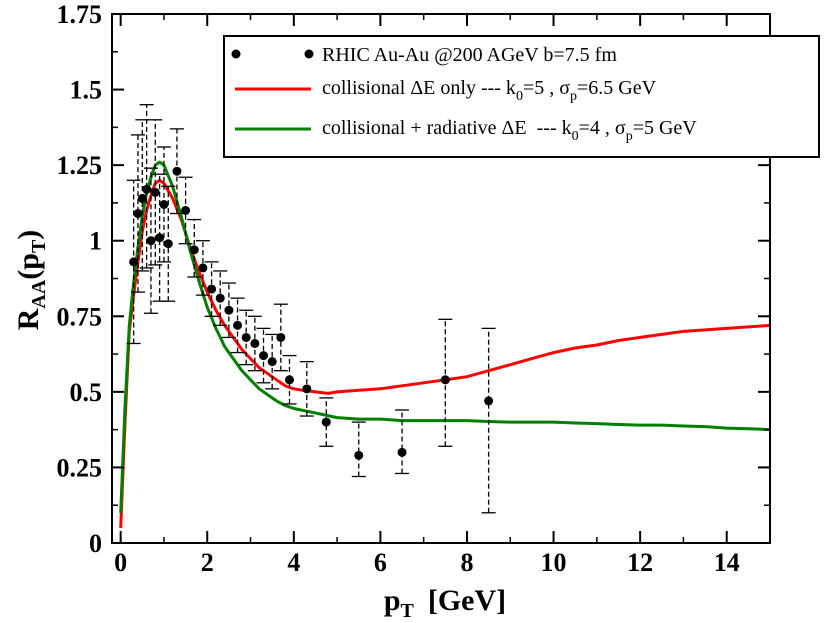 The height and width of the screenshot is (623, 830). What do you see at coordinates (293, 562) in the screenshot?
I see `x-tick-label: 4` at bounding box center [293, 562].